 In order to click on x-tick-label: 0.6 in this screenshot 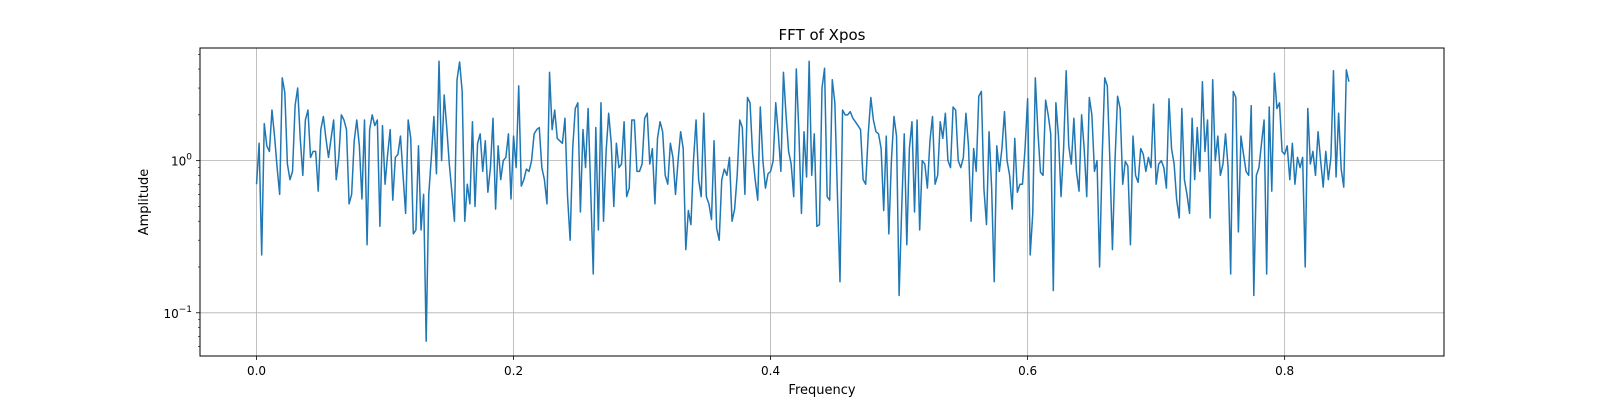, I will do `click(1027, 371)`.